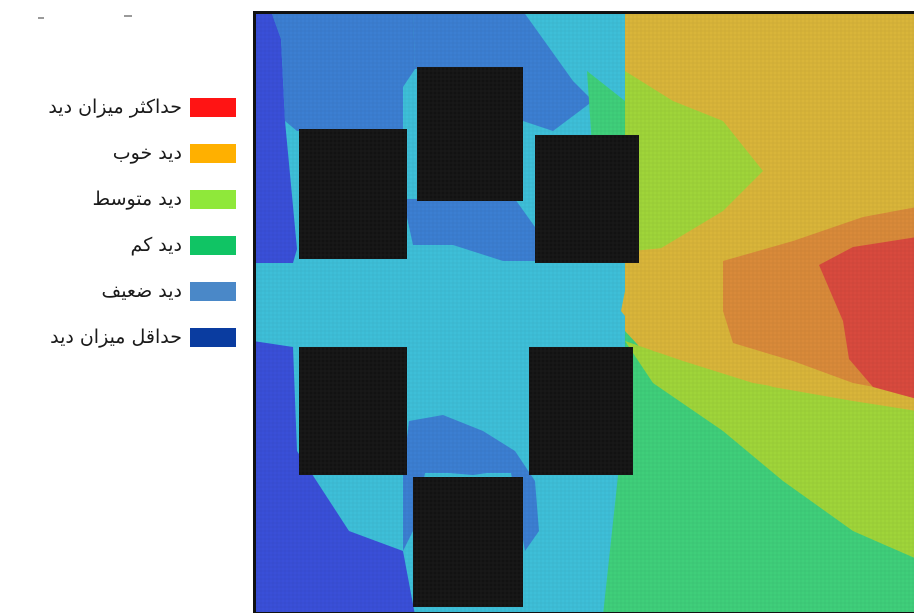  I want to click on legend-label: دید خوب, so click(147, 153).